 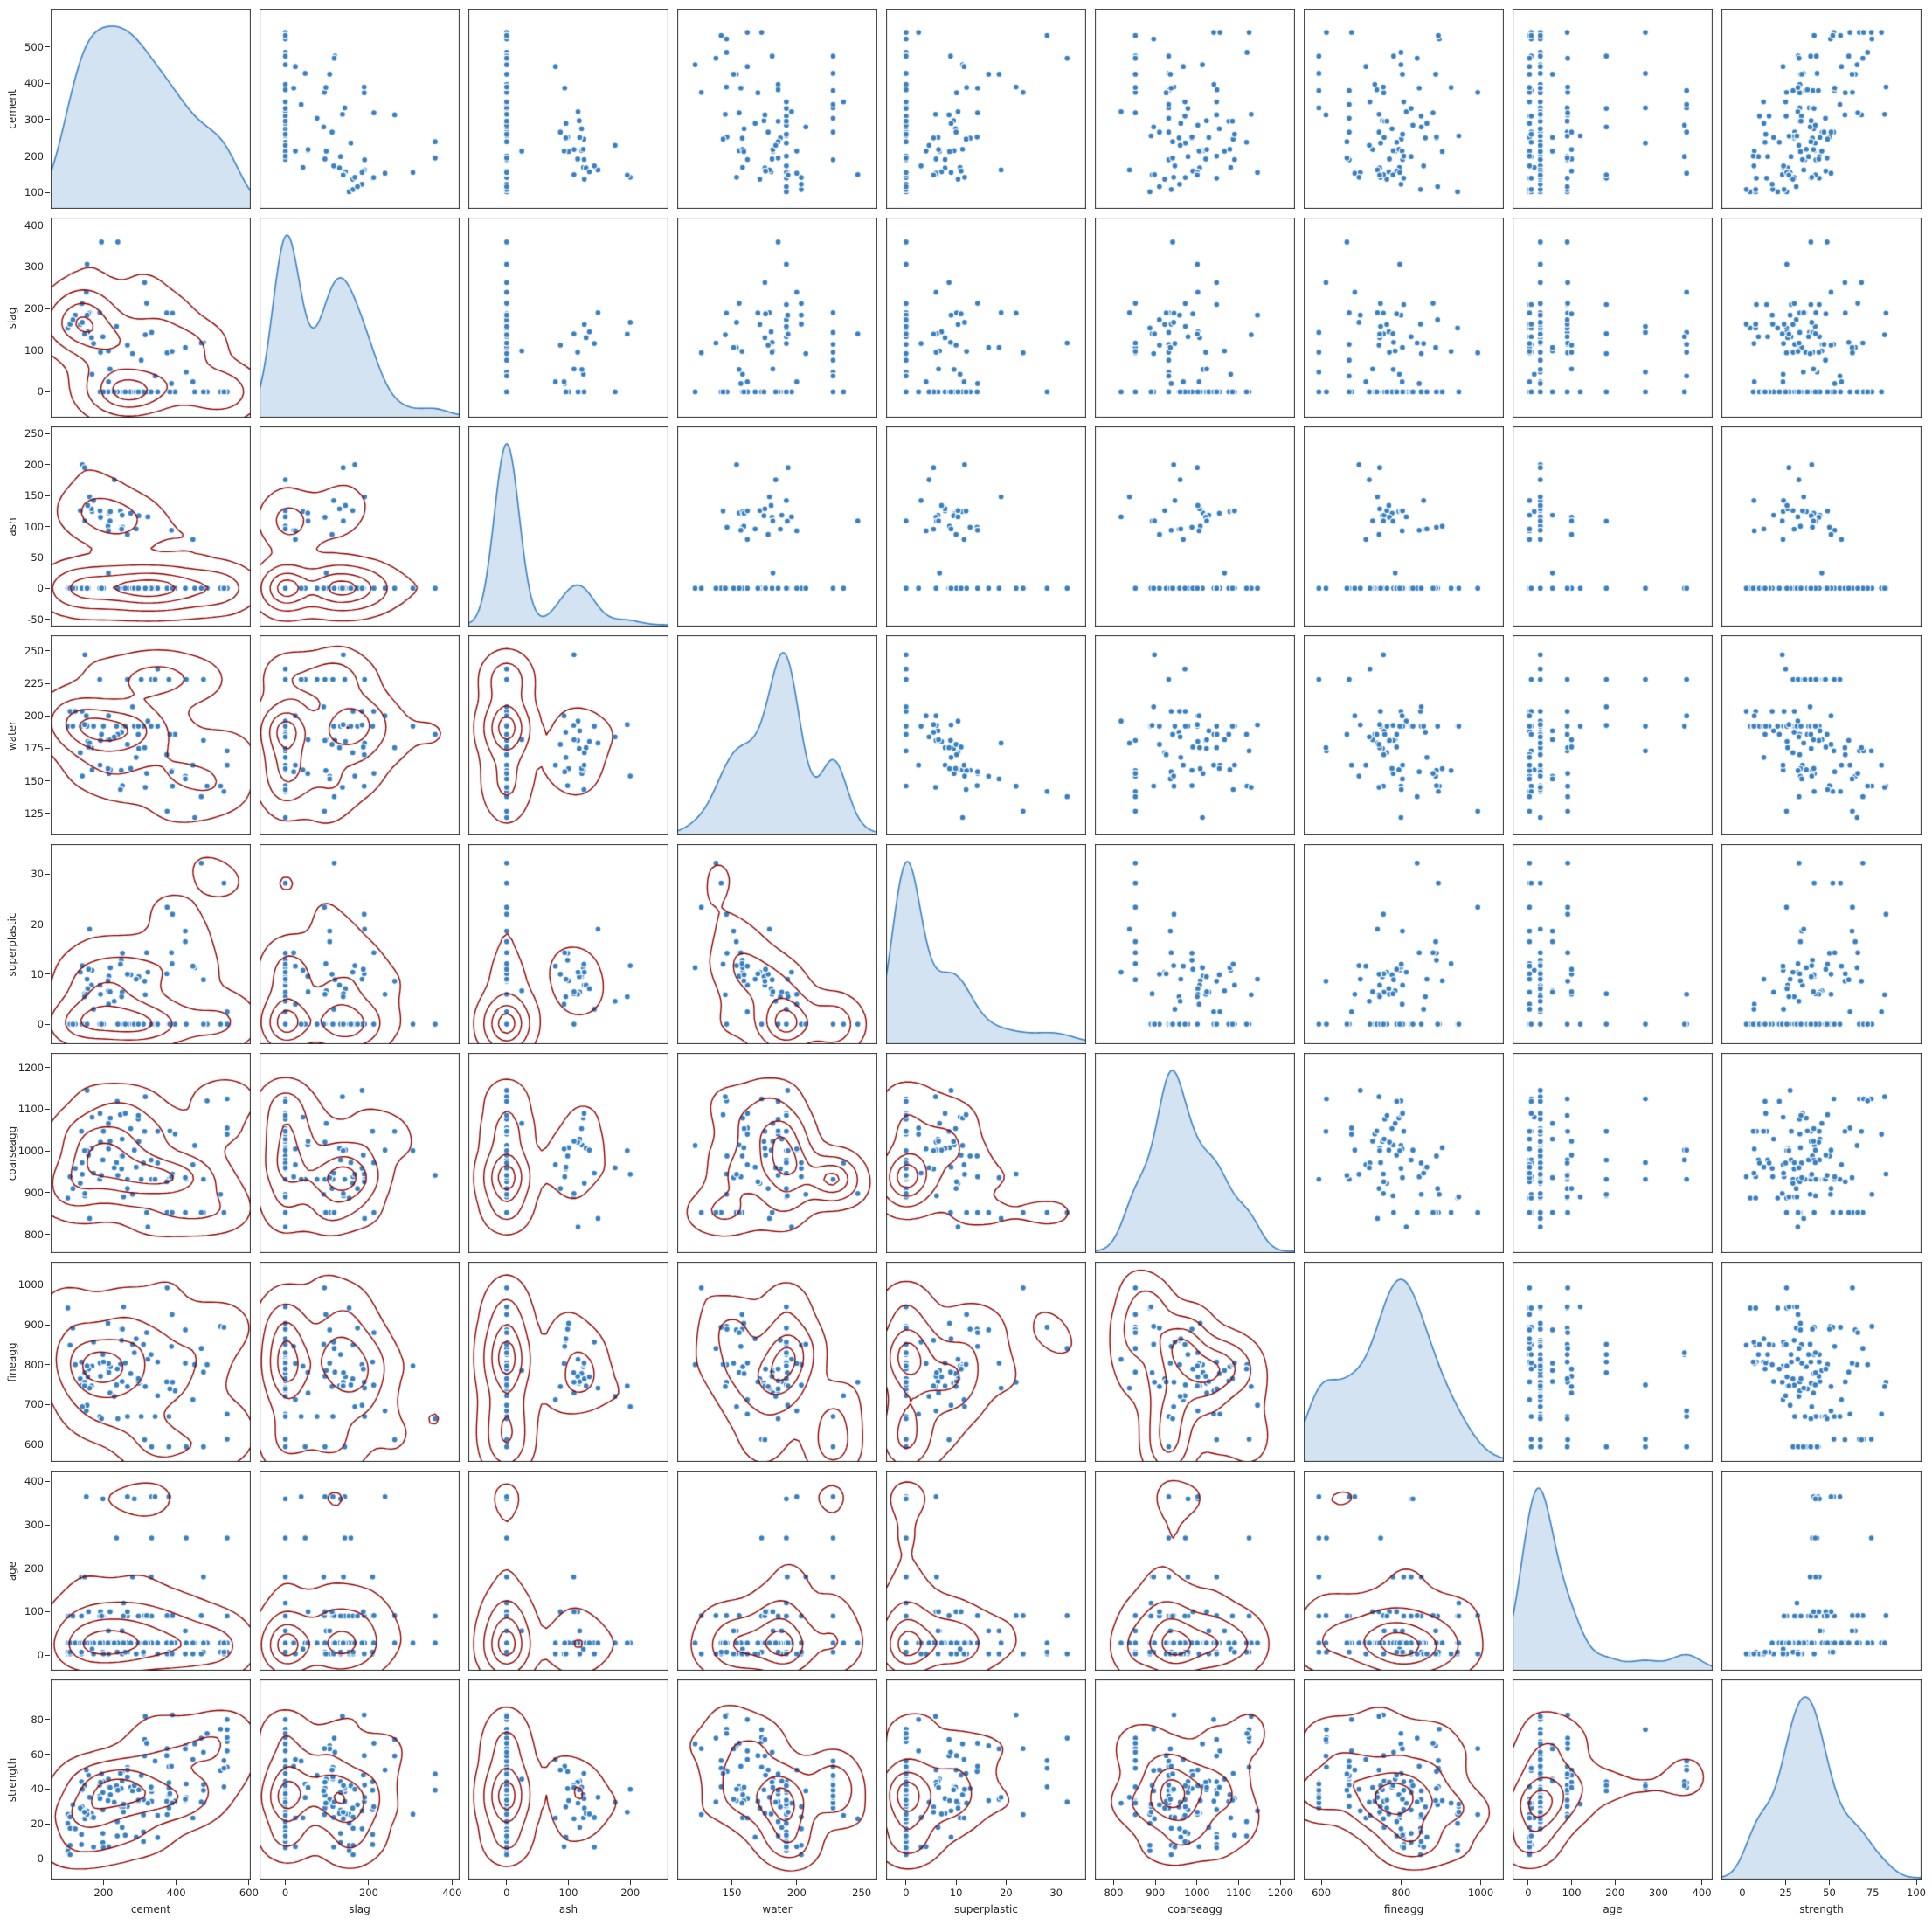 I want to click on subplot-age-vs-coarseagg, so click(x=1195, y=1571).